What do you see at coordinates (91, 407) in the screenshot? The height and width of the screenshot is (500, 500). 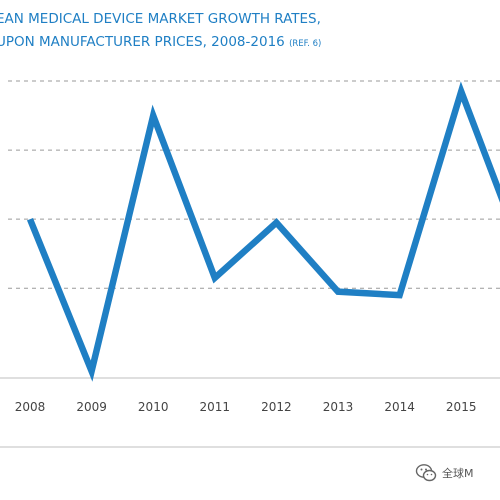 I see `x-tick-label: 2009` at bounding box center [91, 407].